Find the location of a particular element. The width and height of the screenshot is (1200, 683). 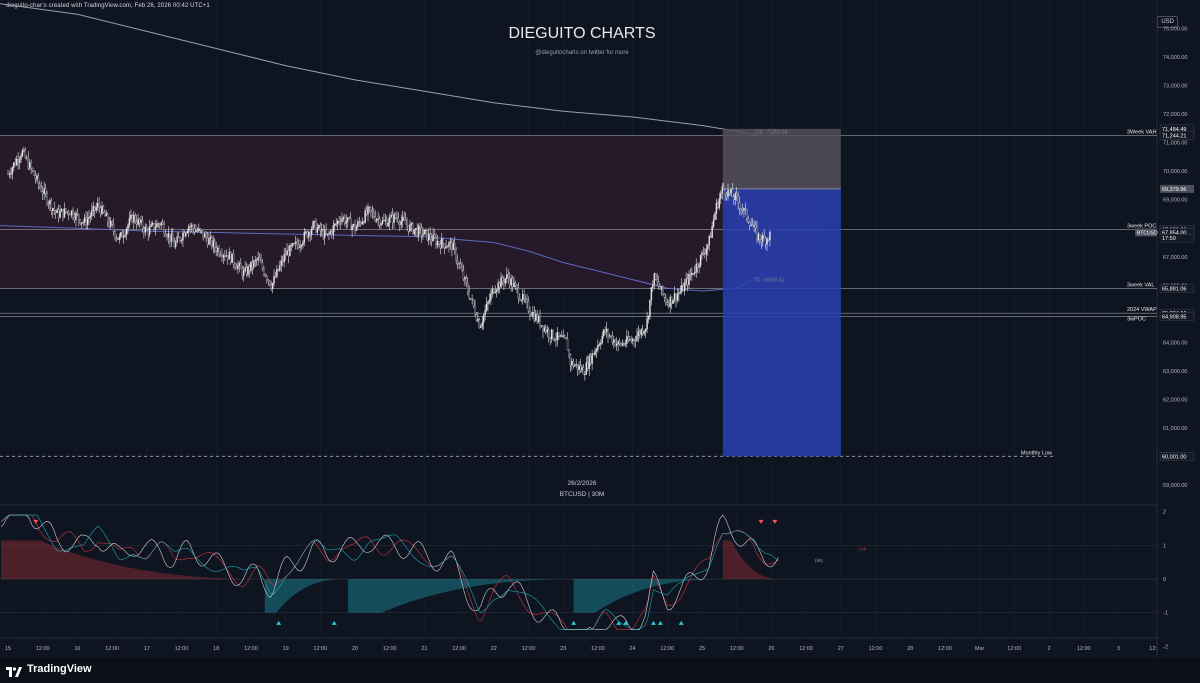

buy-signal-marker is located at coordinates (681, 622).